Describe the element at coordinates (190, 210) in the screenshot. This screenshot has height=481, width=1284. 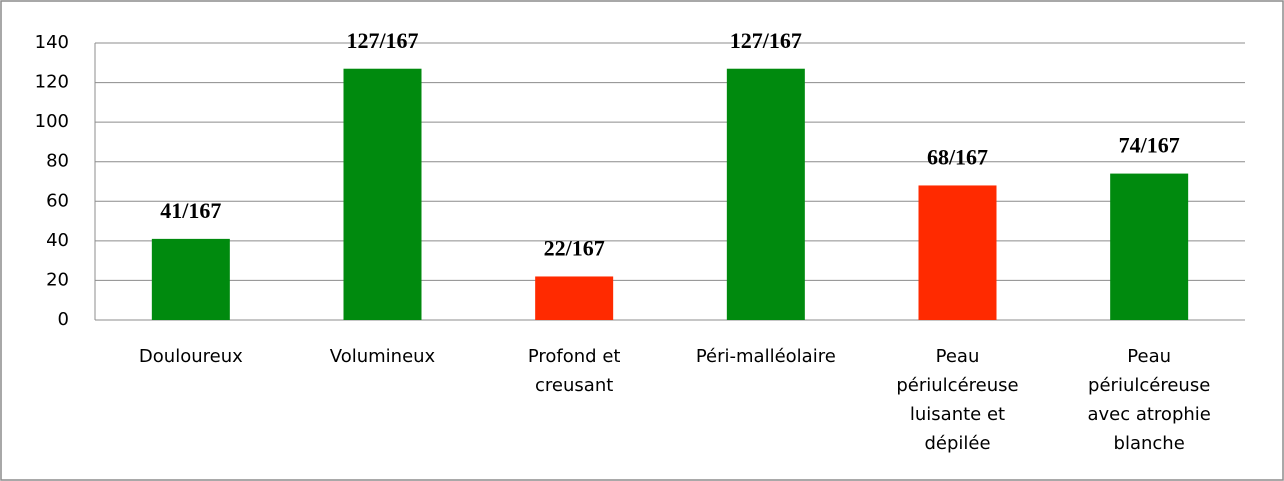
I see `data-label: 41/167` at that location.